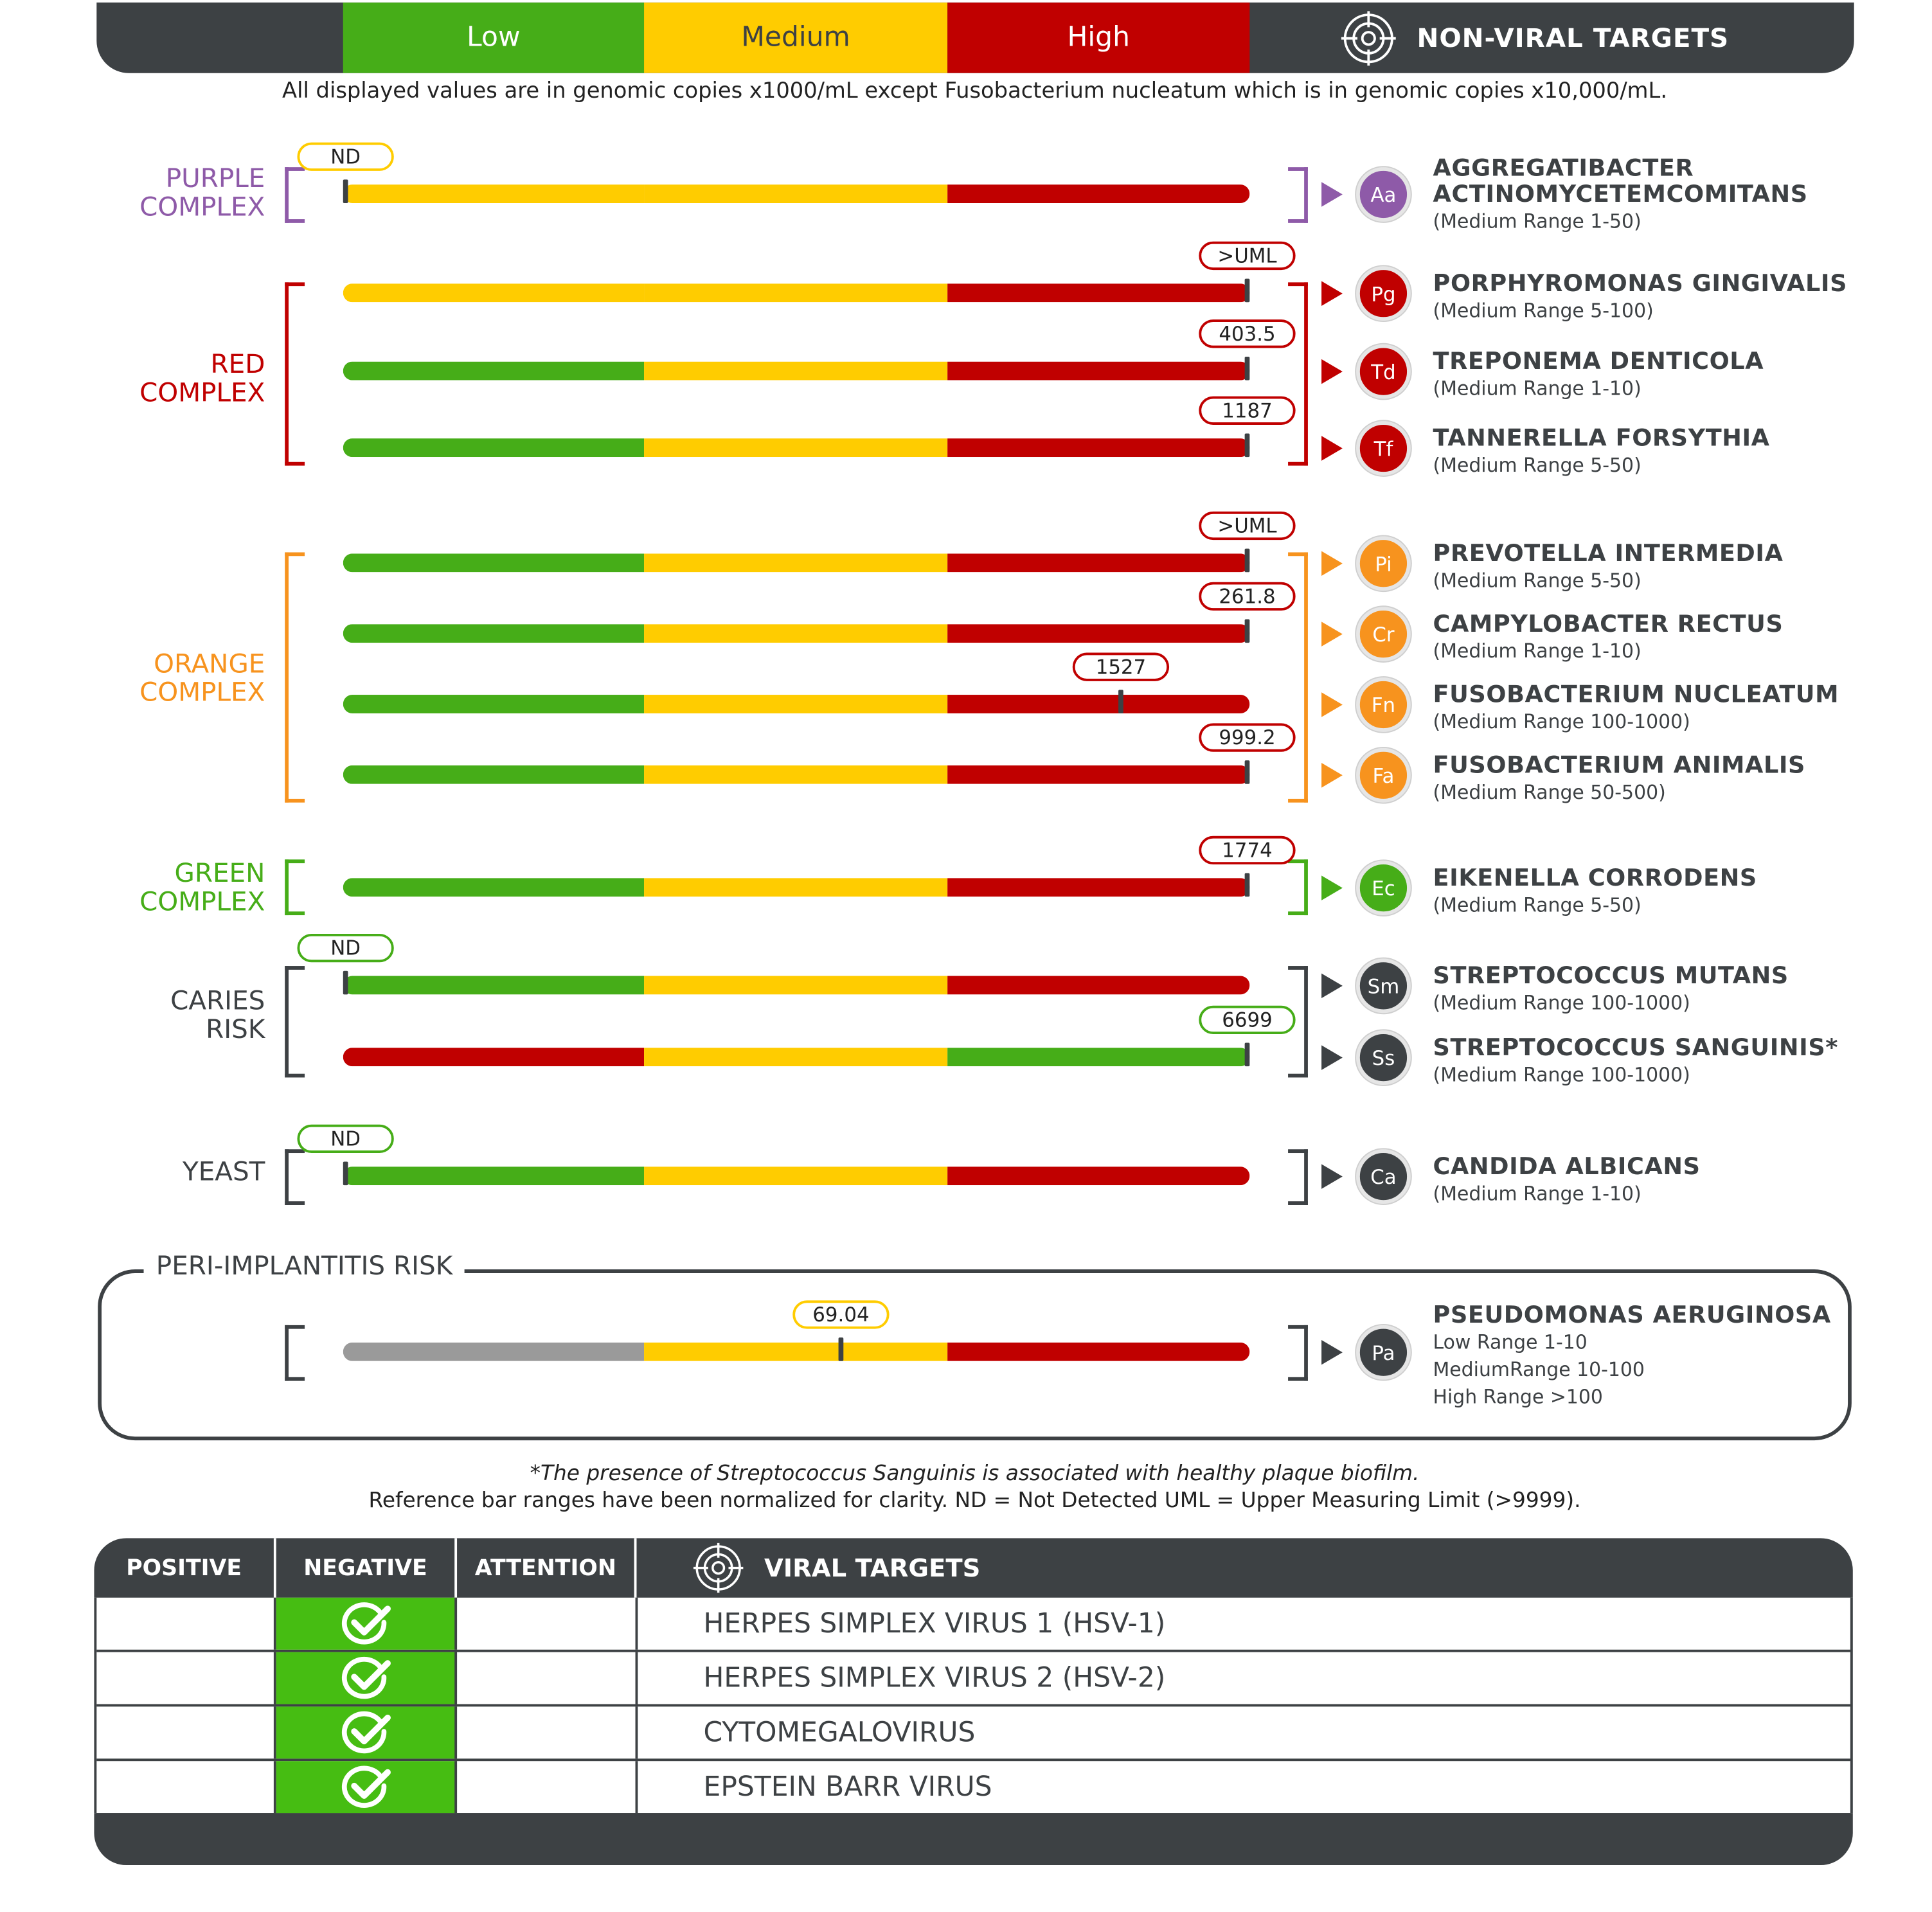  Describe the element at coordinates (1567, 1167) in the screenshot. I see `organism-name: CANDIDA ALBICANS` at that location.